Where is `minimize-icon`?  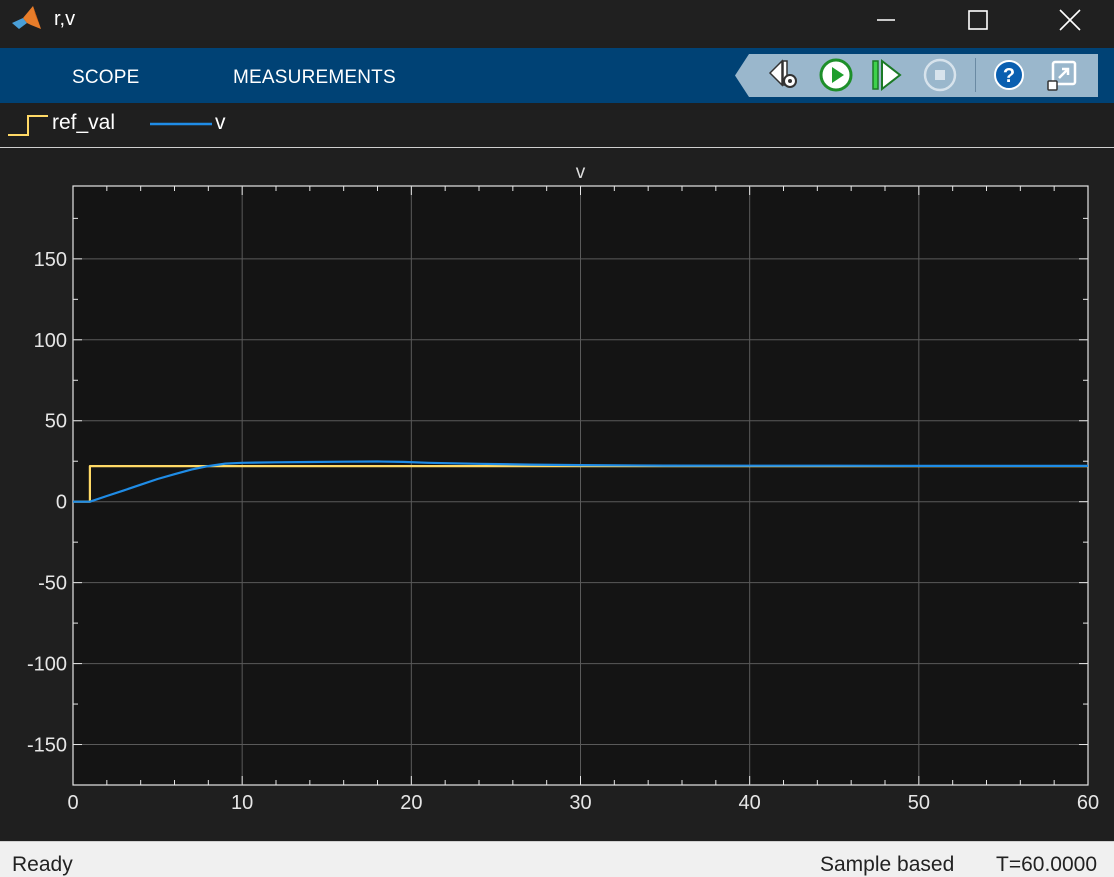 minimize-icon is located at coordinates (886, 20).